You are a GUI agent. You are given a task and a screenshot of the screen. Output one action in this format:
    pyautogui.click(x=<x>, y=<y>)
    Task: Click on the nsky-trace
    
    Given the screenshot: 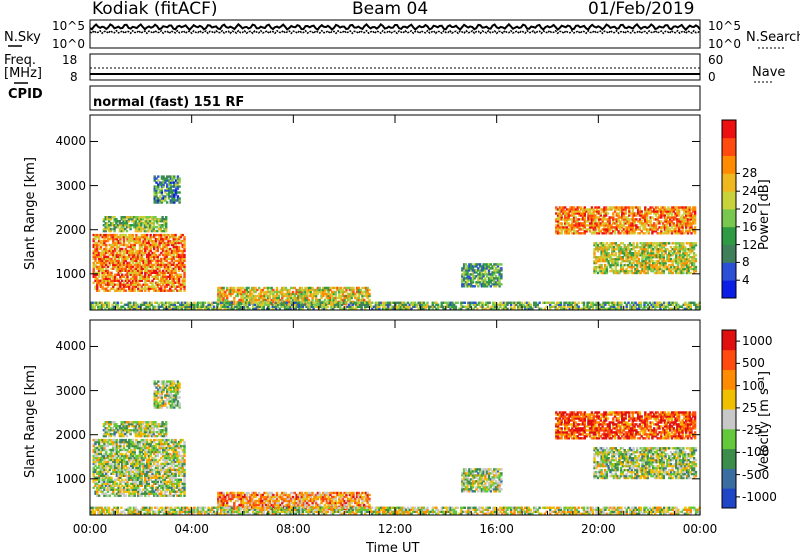 What is the action you would take?
    pyautogui.click(x=395, y=26)
    